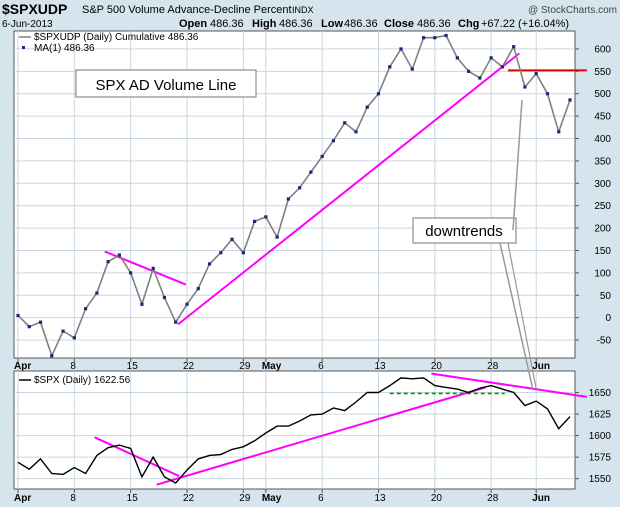  I want to click on annotation-pointers, so click(518, 245).